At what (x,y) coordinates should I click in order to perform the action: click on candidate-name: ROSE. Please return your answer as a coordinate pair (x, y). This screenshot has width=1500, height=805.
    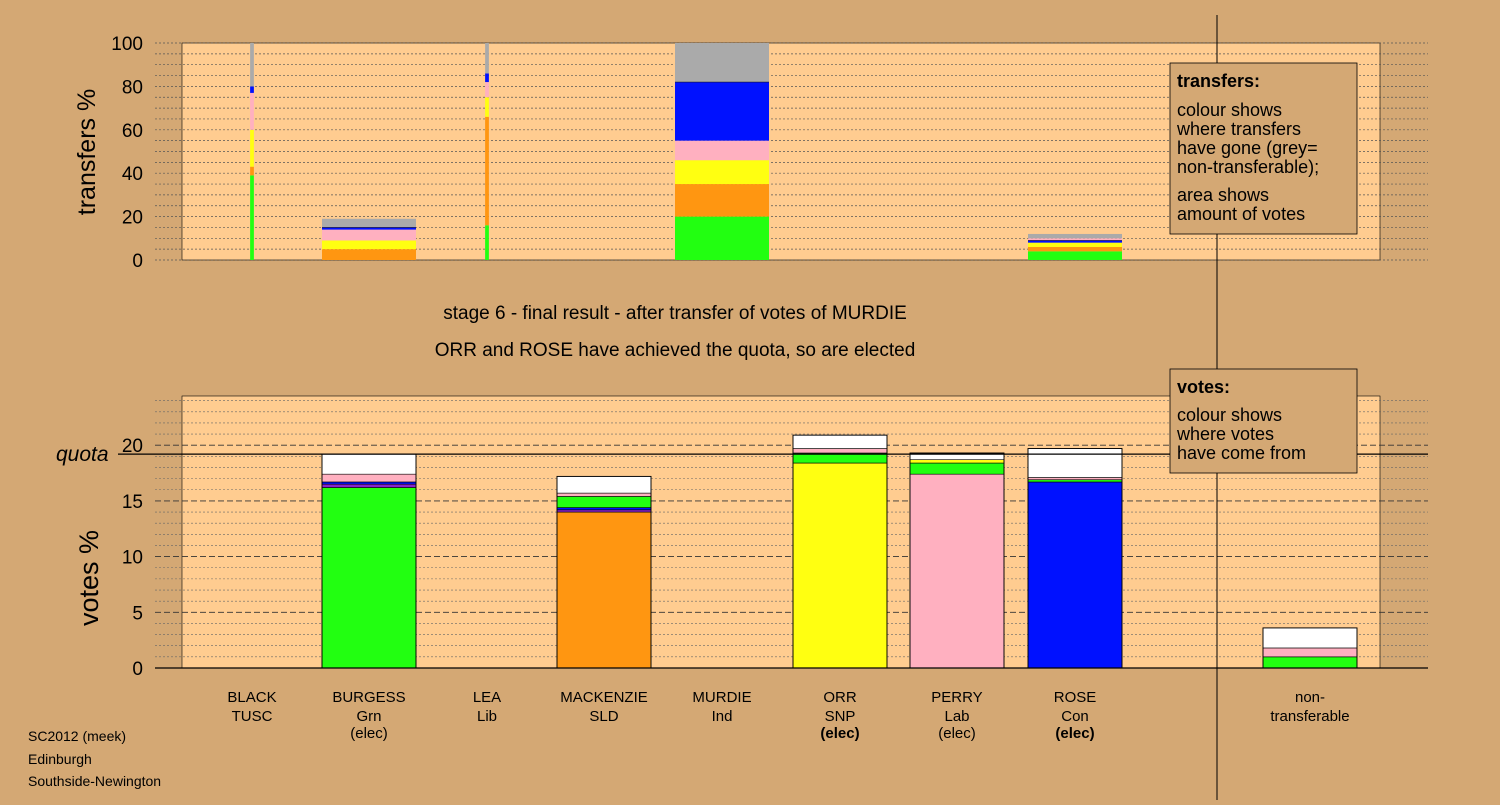
    Looking at the image, I should click on (1075, 697).